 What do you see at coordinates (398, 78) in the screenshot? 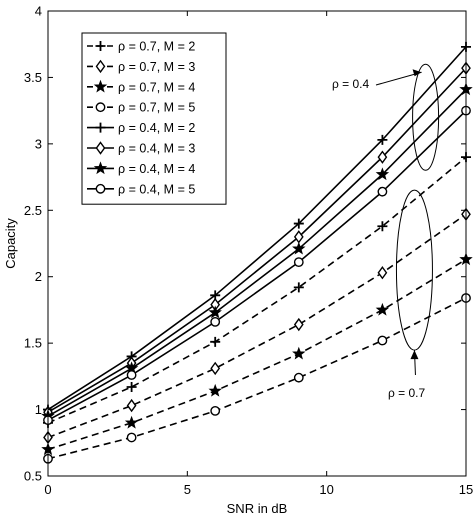
I see `rho-0.4-arrow` at bounding box center [398, 78].